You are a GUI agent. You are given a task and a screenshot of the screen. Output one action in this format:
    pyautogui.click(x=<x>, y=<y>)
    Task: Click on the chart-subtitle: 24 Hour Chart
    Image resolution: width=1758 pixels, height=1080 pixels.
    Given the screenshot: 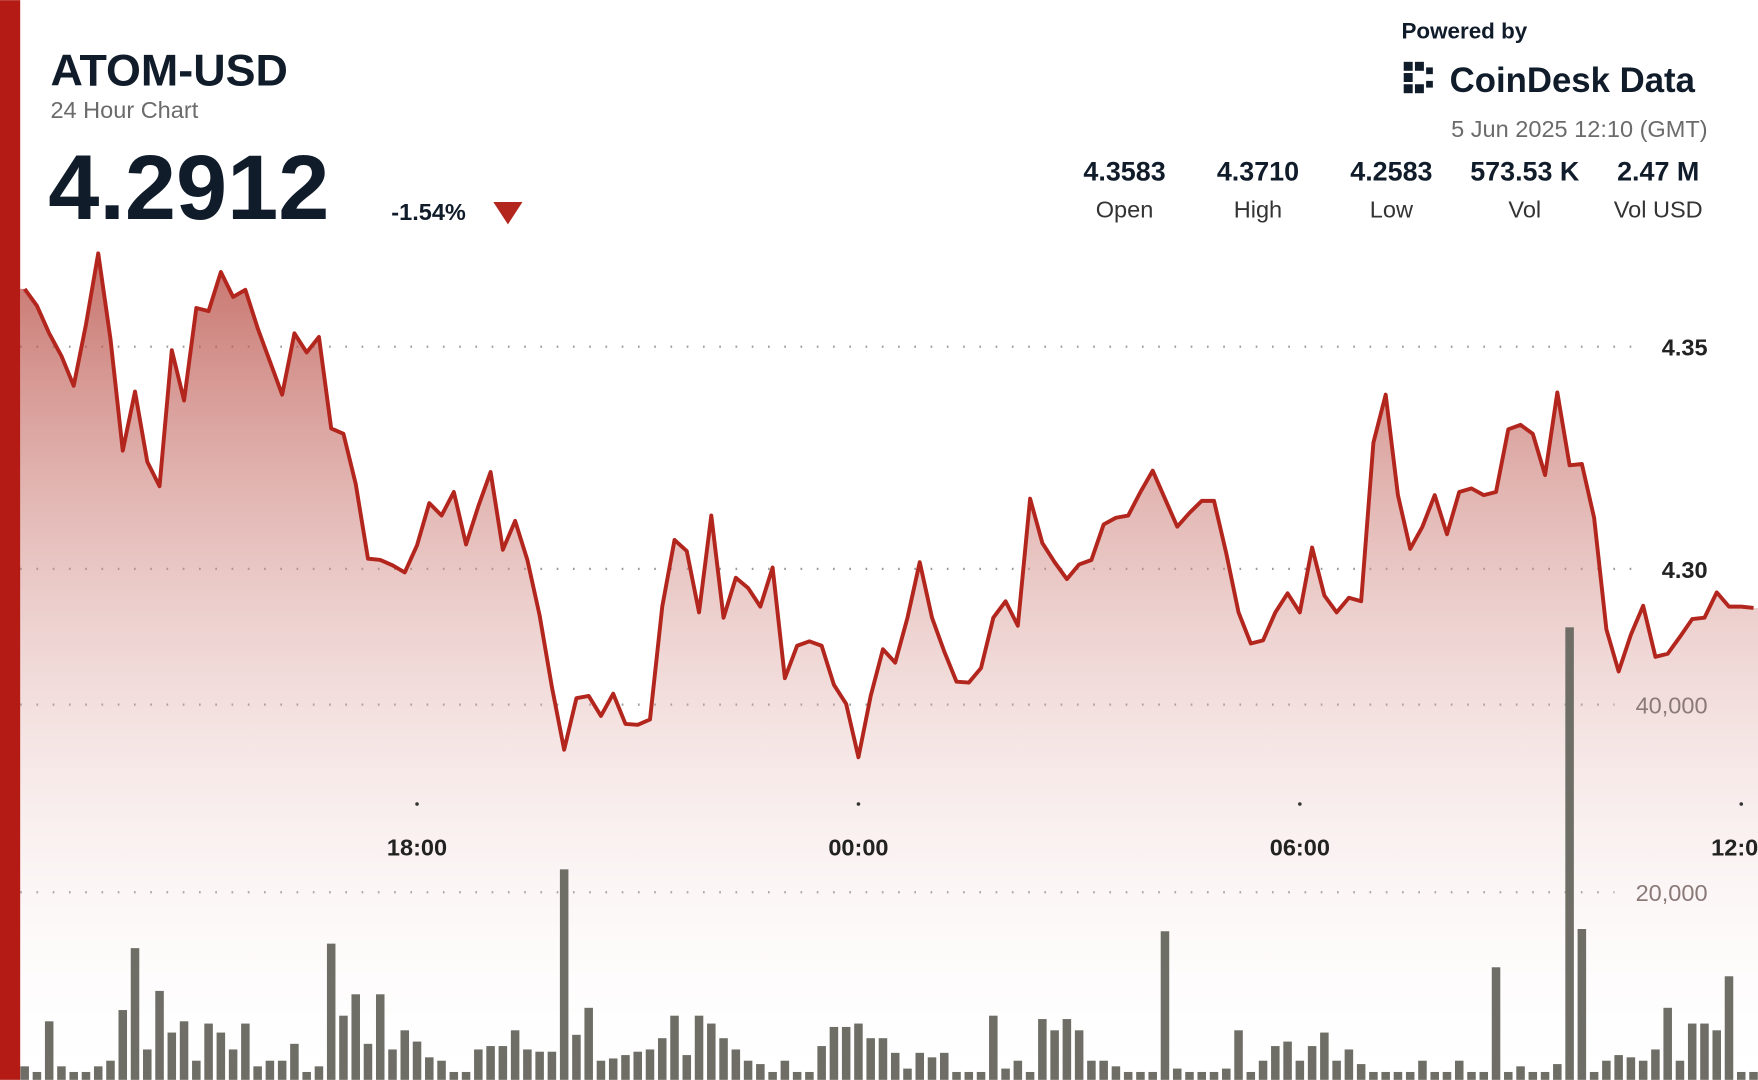 What is the action you would take?
    pyautogui.click(x=124, y=110)
    